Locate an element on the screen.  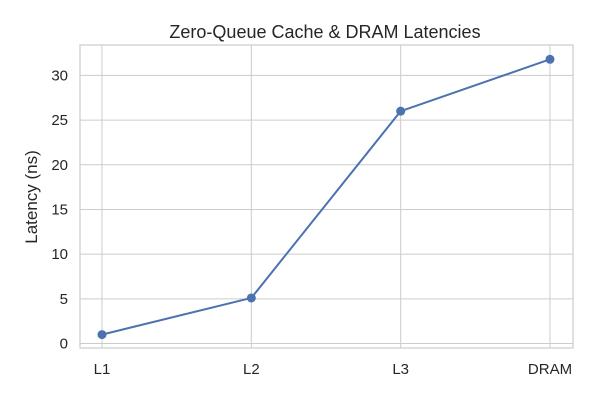
x-tick-label: L3 is located at coordinates (400, 369).